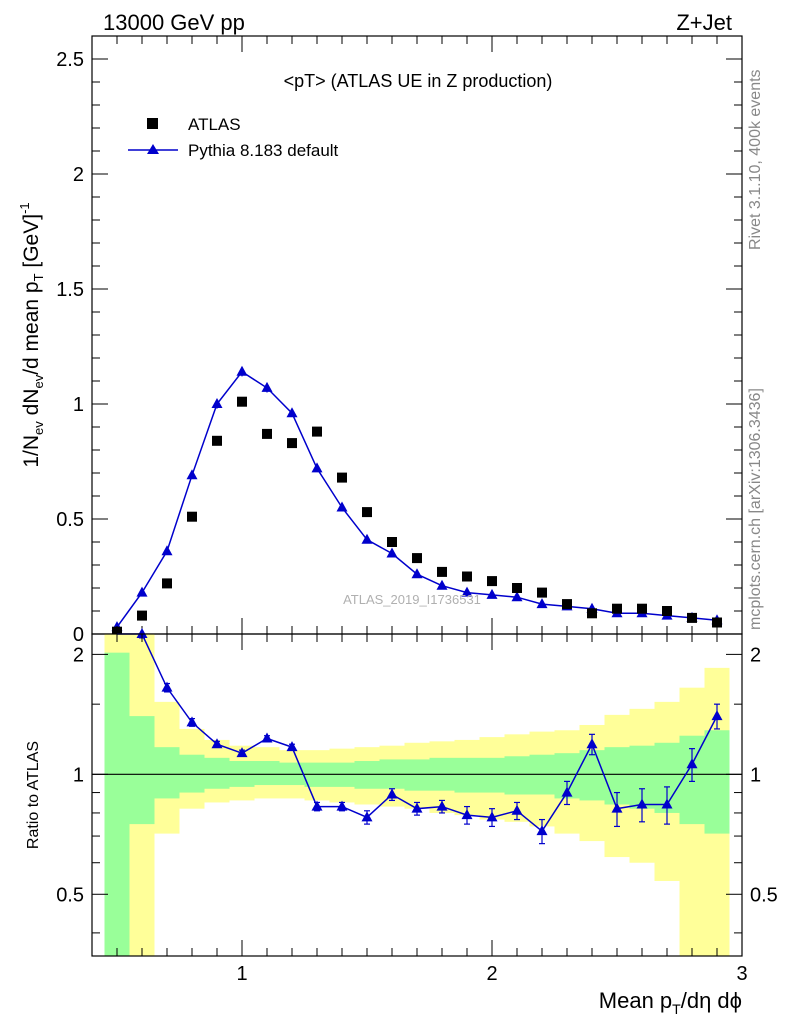 This screenshot has height=1024, width=786. What do you see at coordinates (233, 137) in the screenshot?
I see `legend: ATLAS Pythia 8.183 default` at bounding box center [233, 137].